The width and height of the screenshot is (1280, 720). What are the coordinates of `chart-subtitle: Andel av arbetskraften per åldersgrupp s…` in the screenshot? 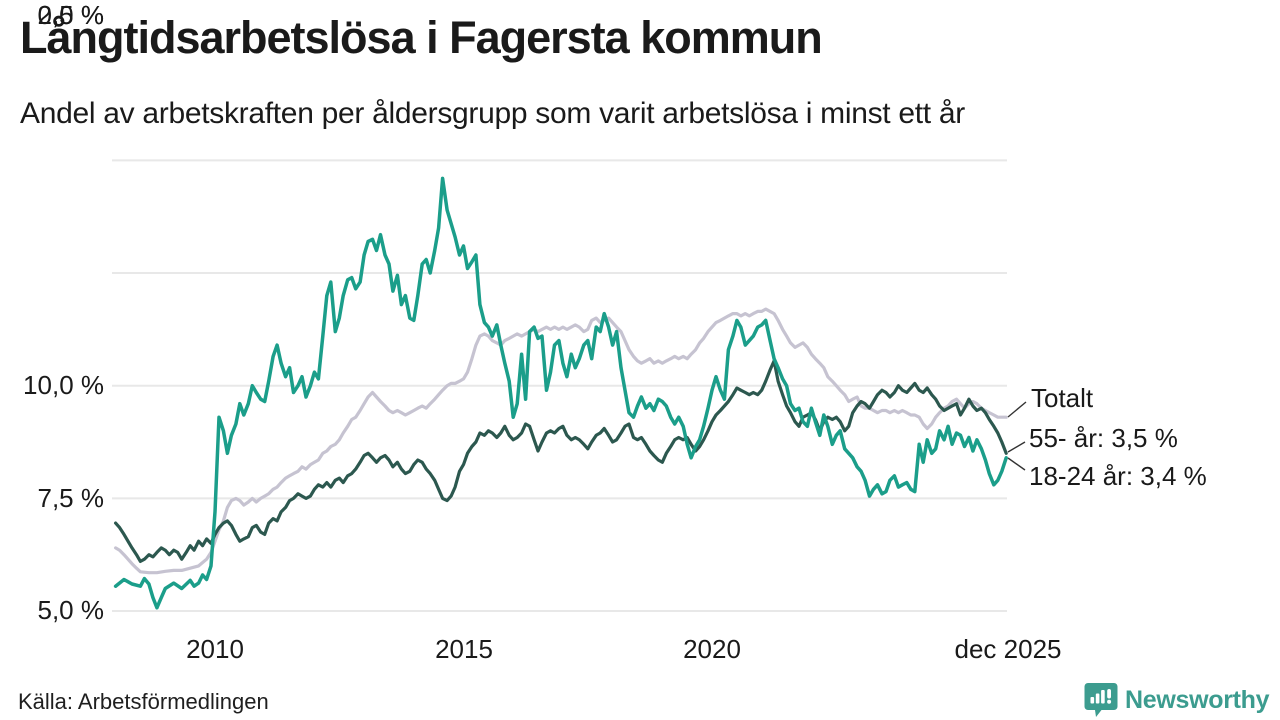 It's located at (492, 113).